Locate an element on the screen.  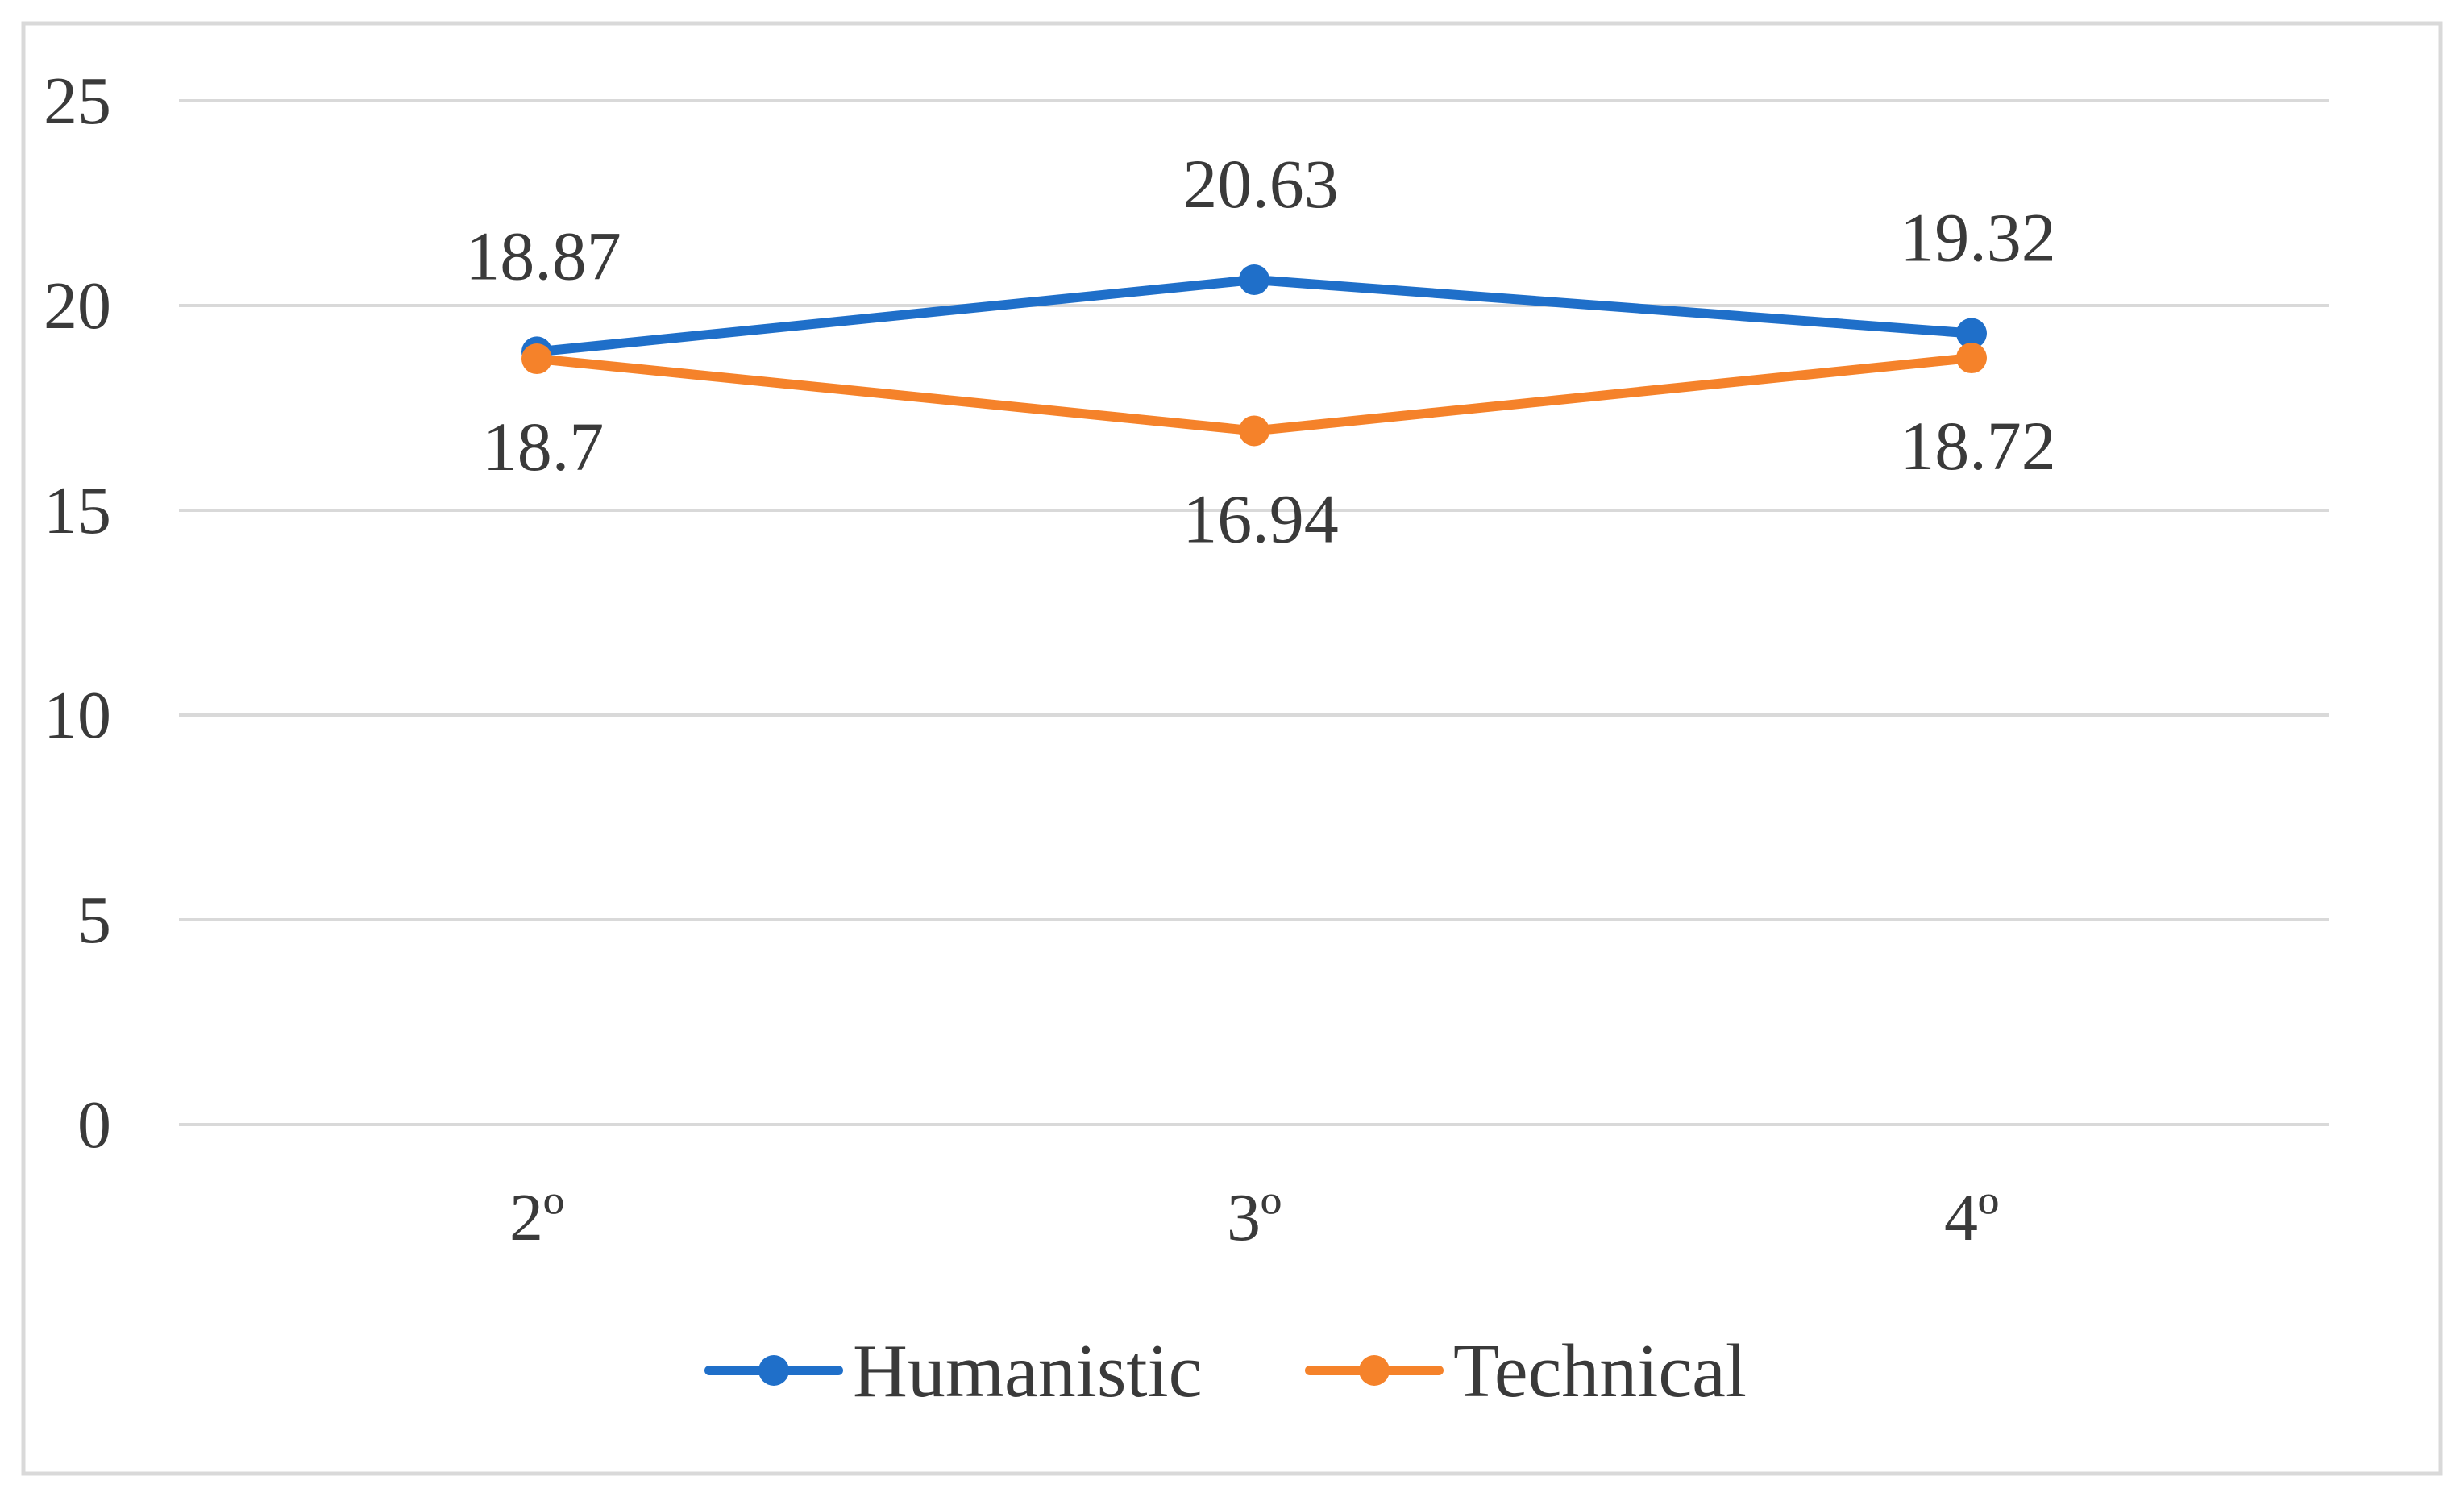
series-lines is located at coordinates (1254, 355).